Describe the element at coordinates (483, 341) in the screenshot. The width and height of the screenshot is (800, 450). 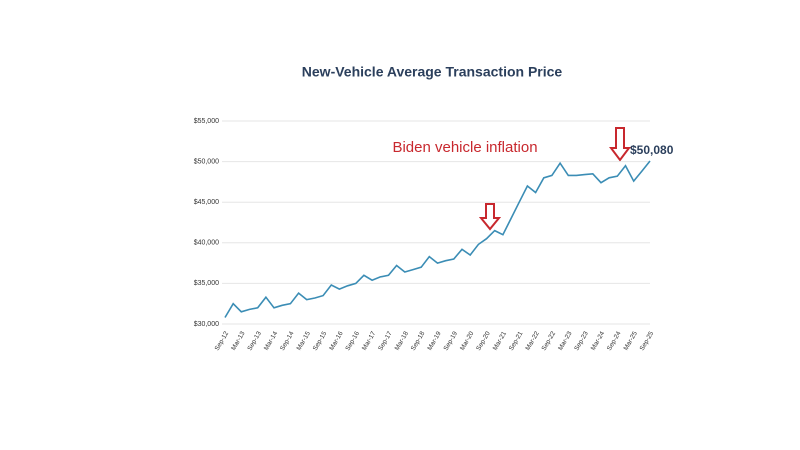
I see `x-tick-label: Sep-20` at that location.